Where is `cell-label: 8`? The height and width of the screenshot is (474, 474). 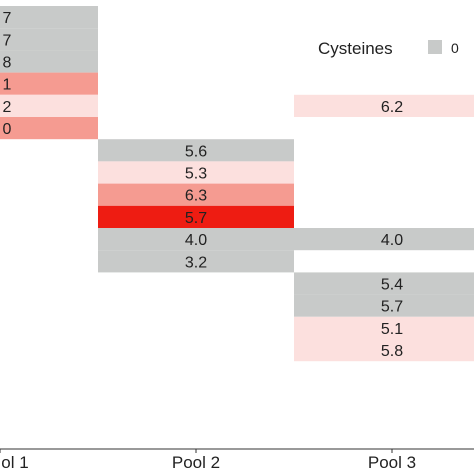
cell-label: 8 is located at coordinates (7, 63).